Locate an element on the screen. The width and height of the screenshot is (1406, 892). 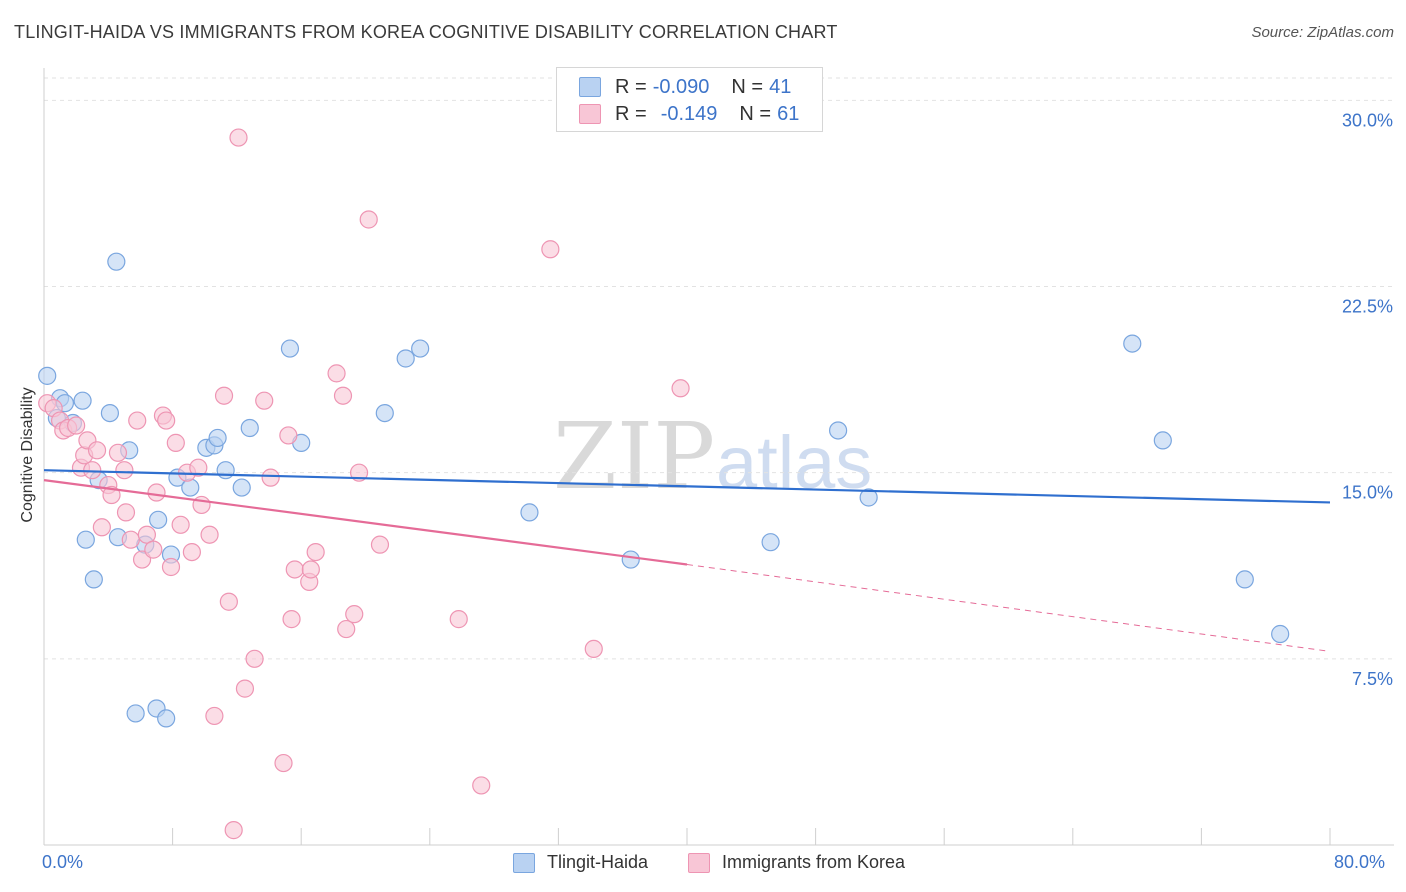
r-value: -0.090 is located at coordinates (681, 86).